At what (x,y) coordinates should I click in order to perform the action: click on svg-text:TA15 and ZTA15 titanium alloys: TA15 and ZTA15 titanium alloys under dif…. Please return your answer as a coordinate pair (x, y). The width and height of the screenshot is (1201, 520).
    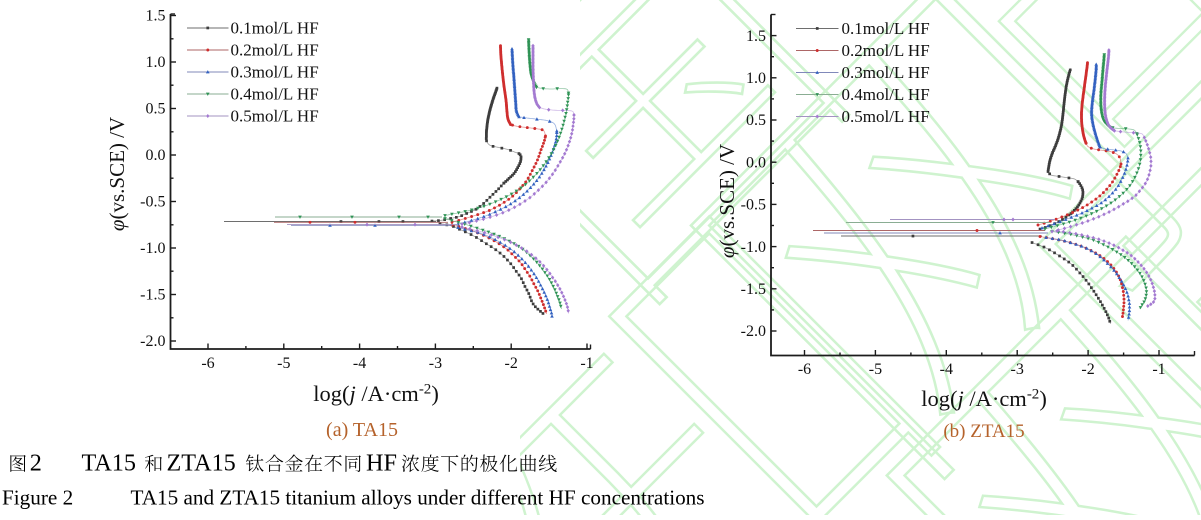
    Looking at the image, I should click on (418, 498).